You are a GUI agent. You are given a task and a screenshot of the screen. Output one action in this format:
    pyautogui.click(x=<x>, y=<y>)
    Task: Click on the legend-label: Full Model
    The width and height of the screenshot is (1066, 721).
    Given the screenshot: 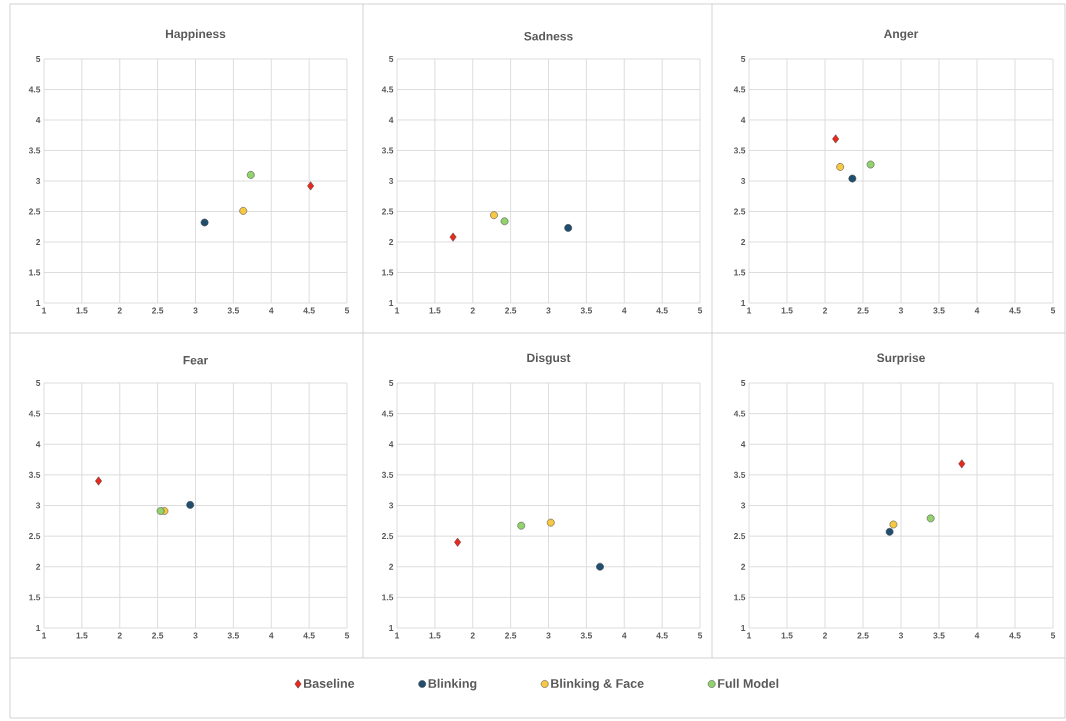 What is the action you would take?
    pyautogui.click(x=748, y=683)
    